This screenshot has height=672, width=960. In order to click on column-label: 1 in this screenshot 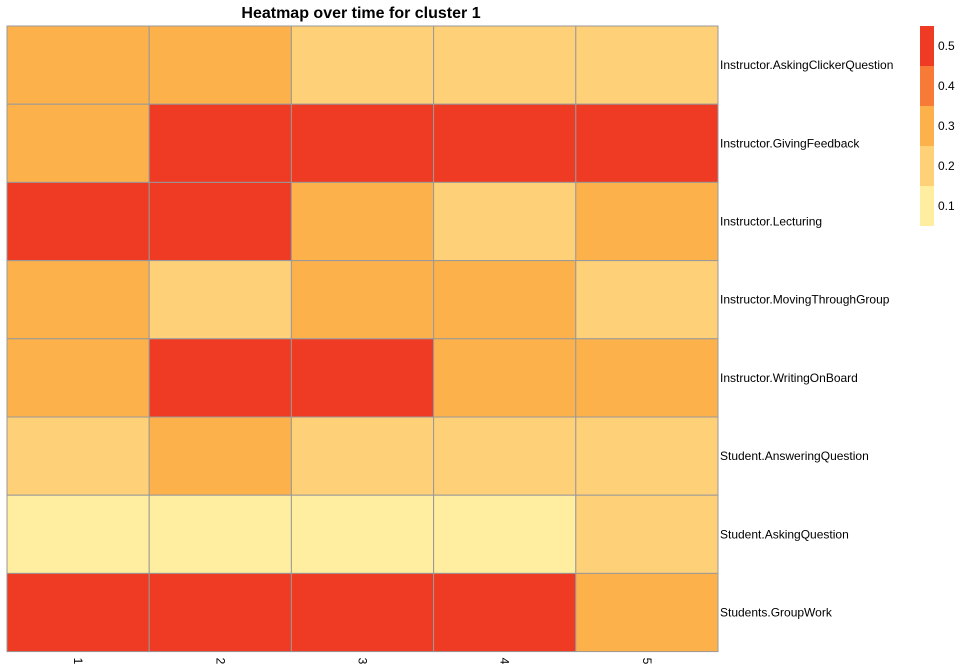, I will do `click(78, 661)`.